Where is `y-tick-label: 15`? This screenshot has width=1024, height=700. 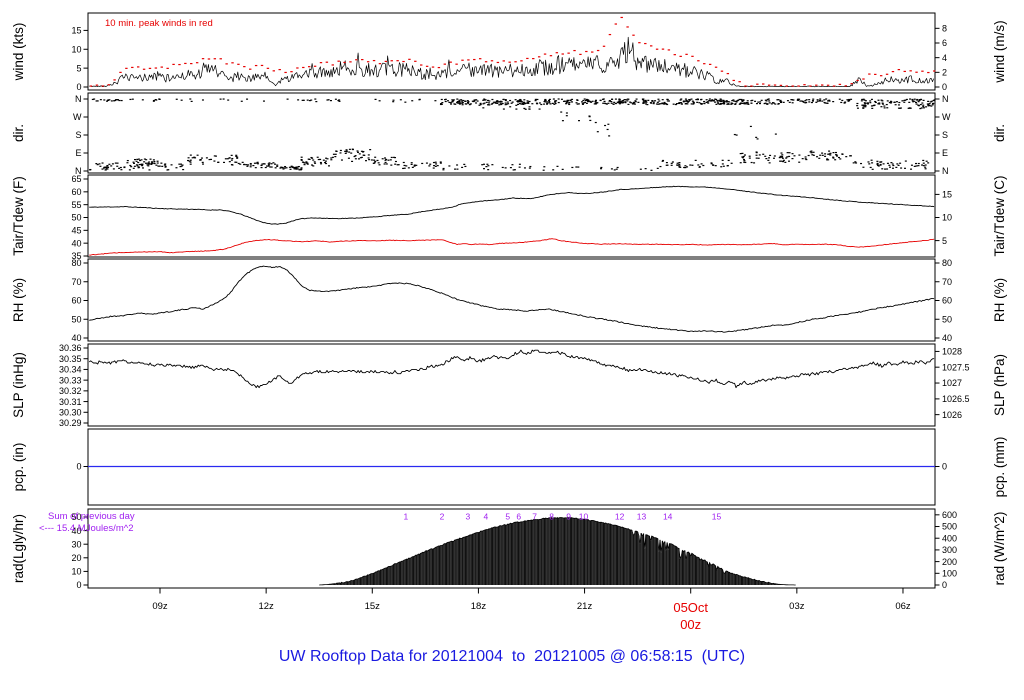 y-tick-label: 15 is located at coordinates (947, 195).